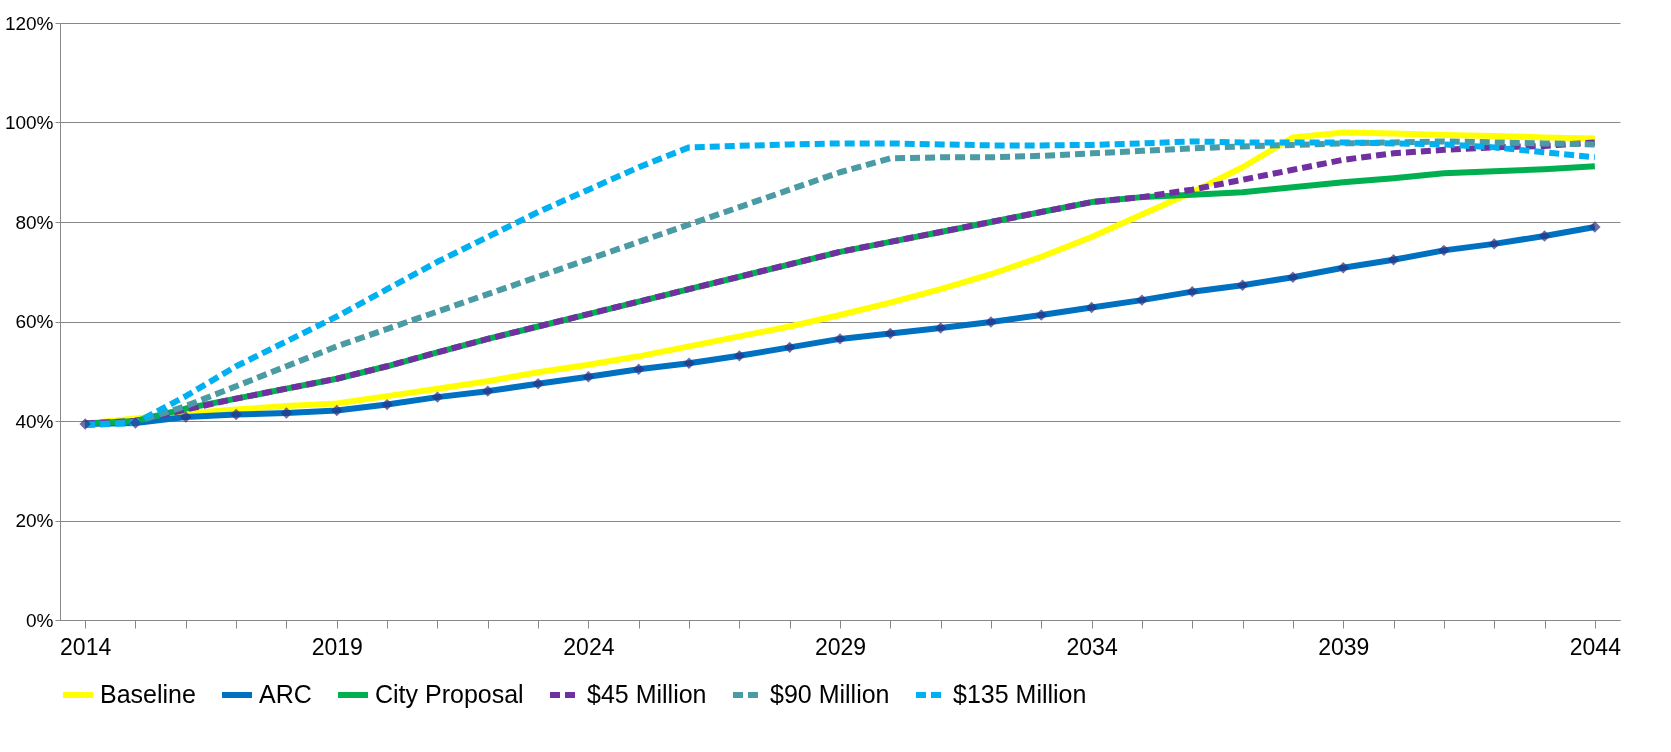 Image resolution: width=1671 pixels, height=752 pixels. What do you see at coordinates (1595, 646) in the screenshot?
I see `x-tick-label: 2044` at bounding box center [1595, 646].